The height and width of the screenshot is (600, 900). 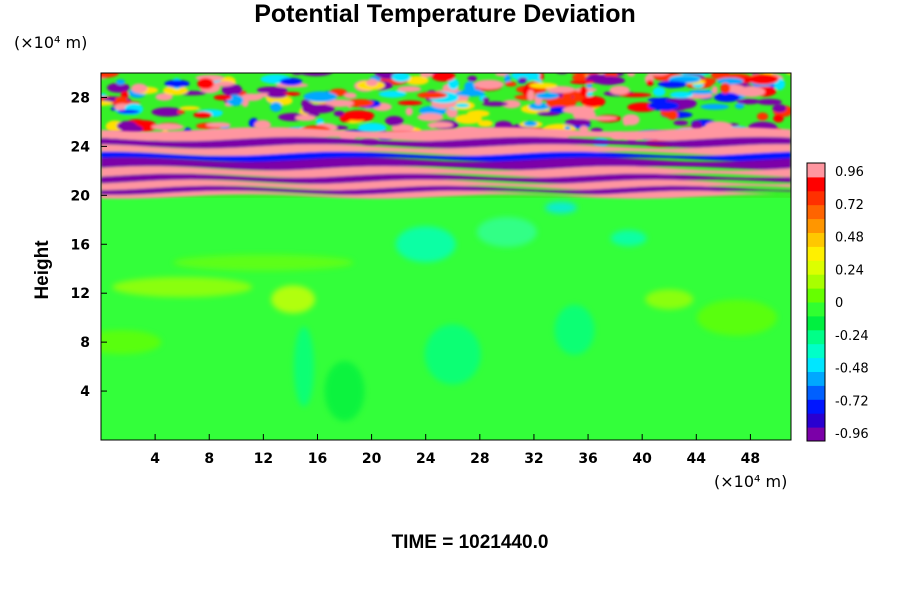 I want to click on y-tick-label: 8, so click(x=85, y=343).